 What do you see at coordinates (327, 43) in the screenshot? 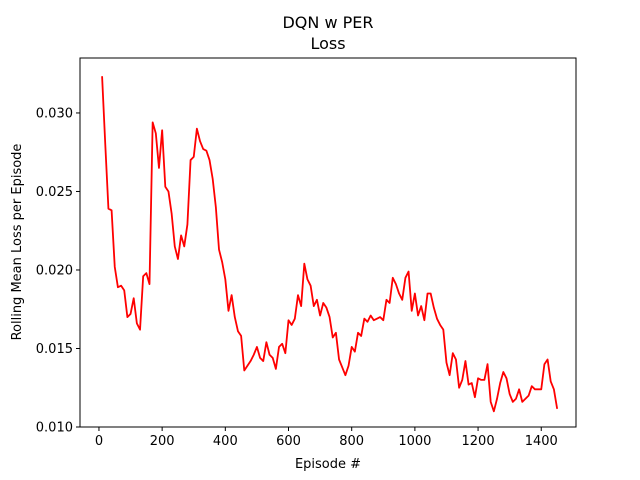
I see `chart-subtitle: Loss` at bounding box center [327, 43].